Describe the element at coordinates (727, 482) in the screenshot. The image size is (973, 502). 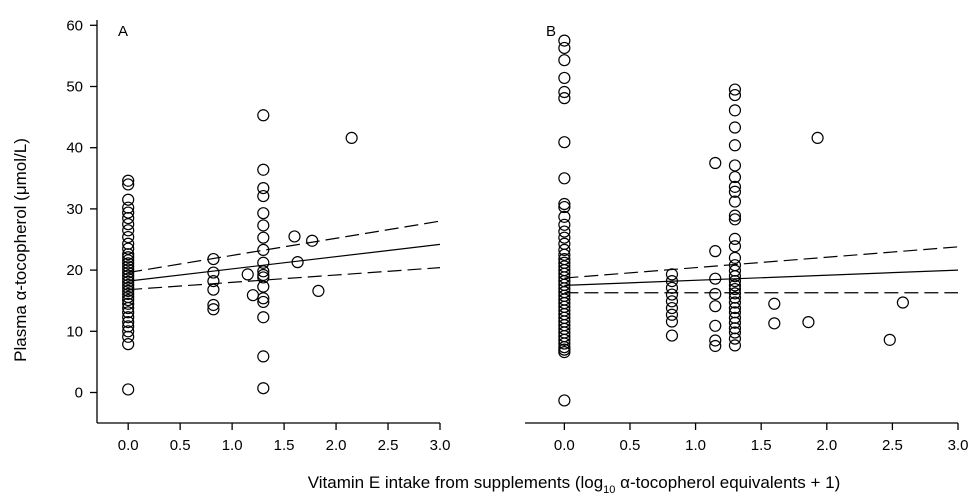
I see `x-axis-title-post: α-tocopherol equivalents + 1)` at that location.